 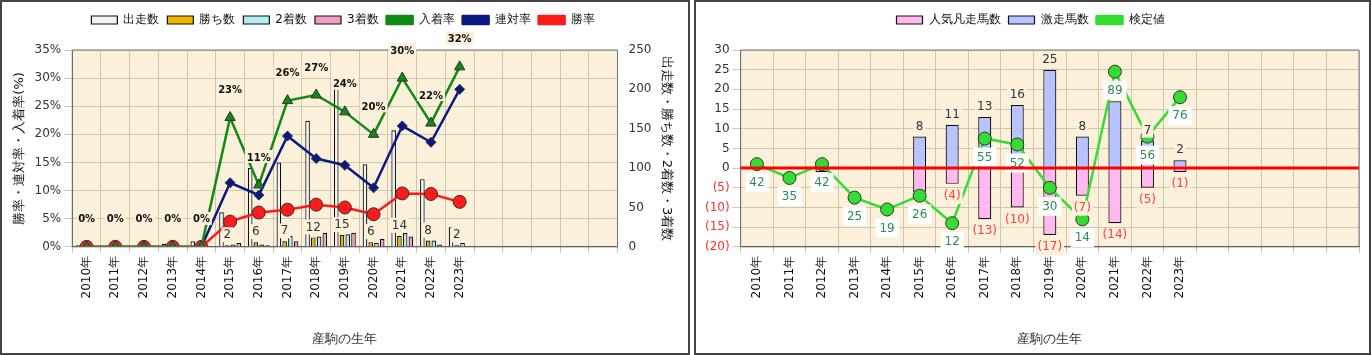 I want to click on data-label: 76, so click(x=1180, y=115).